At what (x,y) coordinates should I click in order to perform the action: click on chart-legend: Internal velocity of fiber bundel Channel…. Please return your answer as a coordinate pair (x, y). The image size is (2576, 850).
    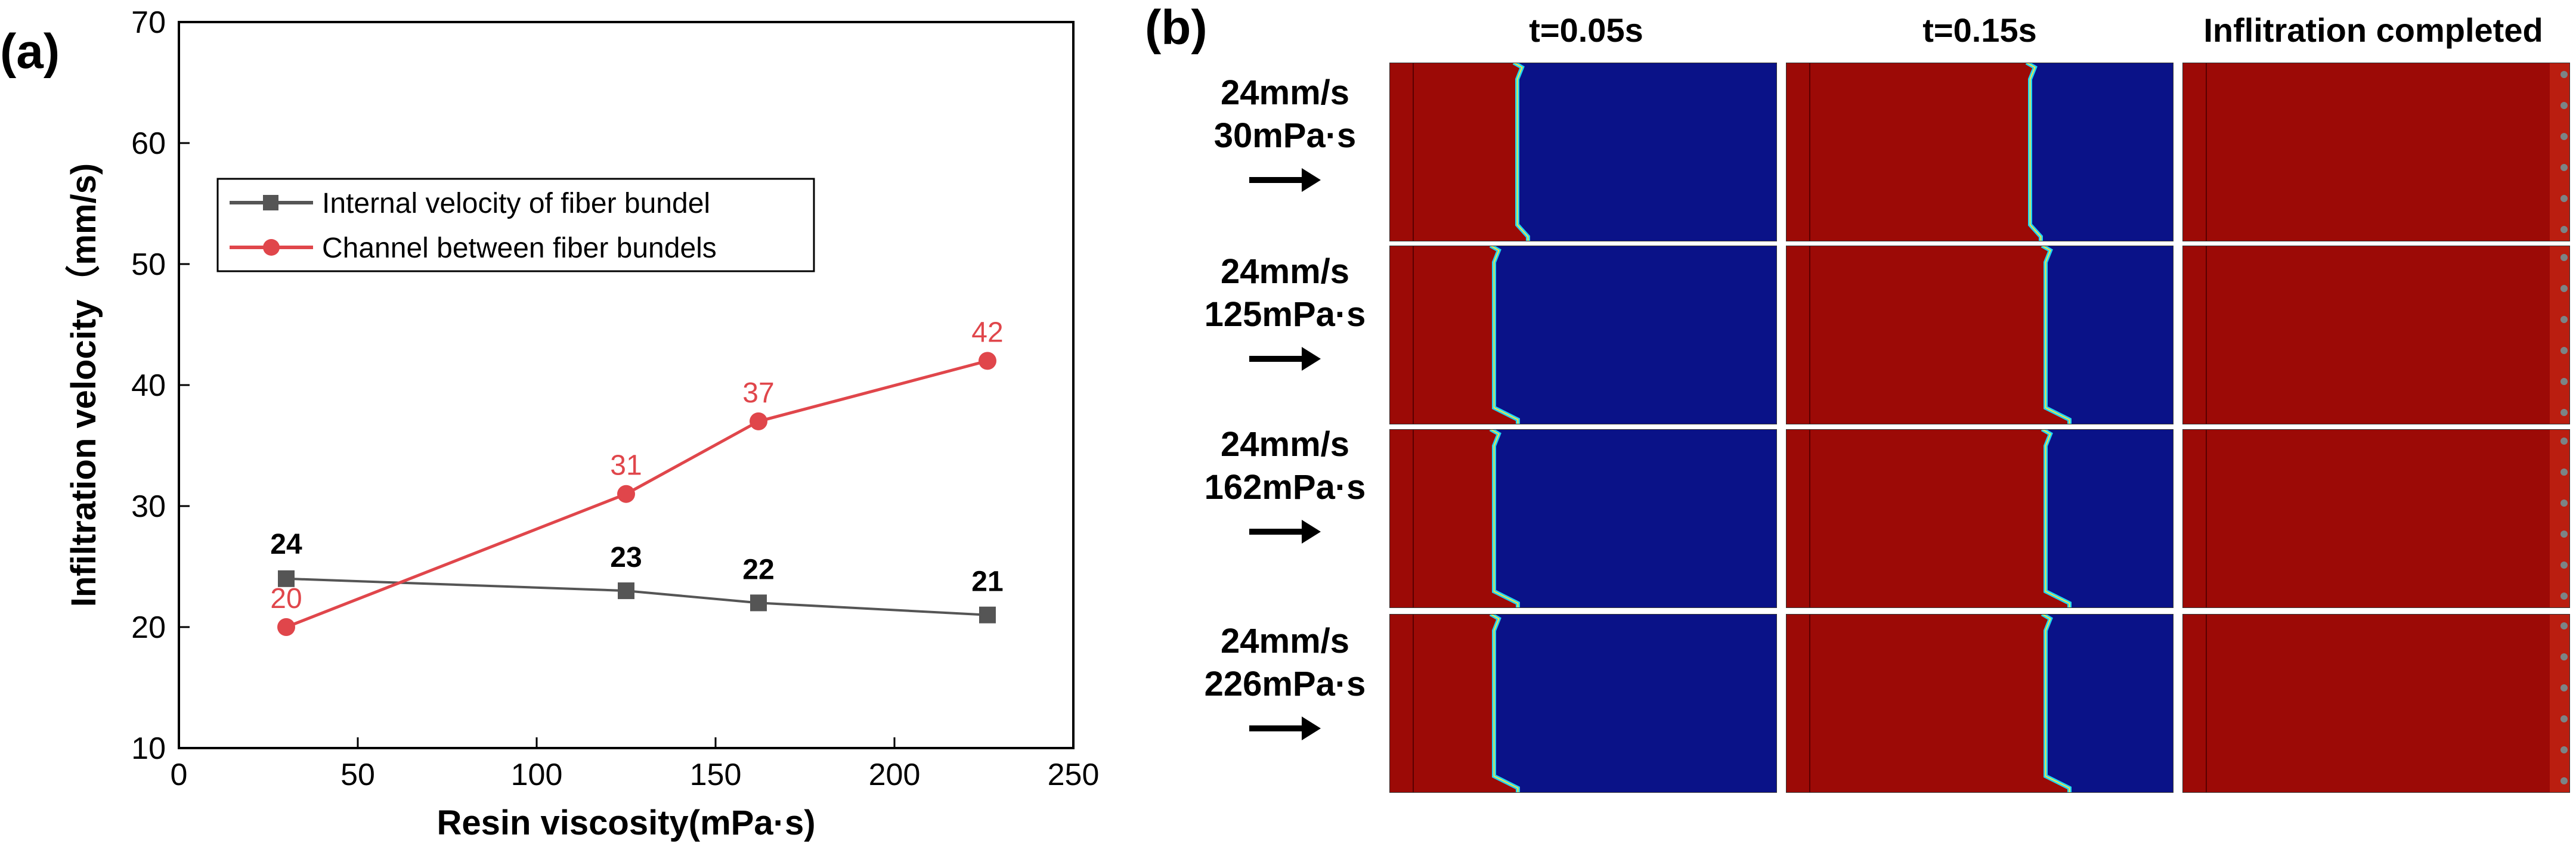
    Looking at the image, I should click on (515, 225).